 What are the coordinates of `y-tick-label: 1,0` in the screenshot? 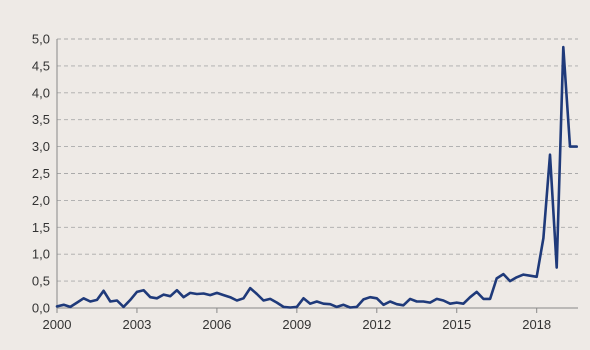 It's located at (41, 254).